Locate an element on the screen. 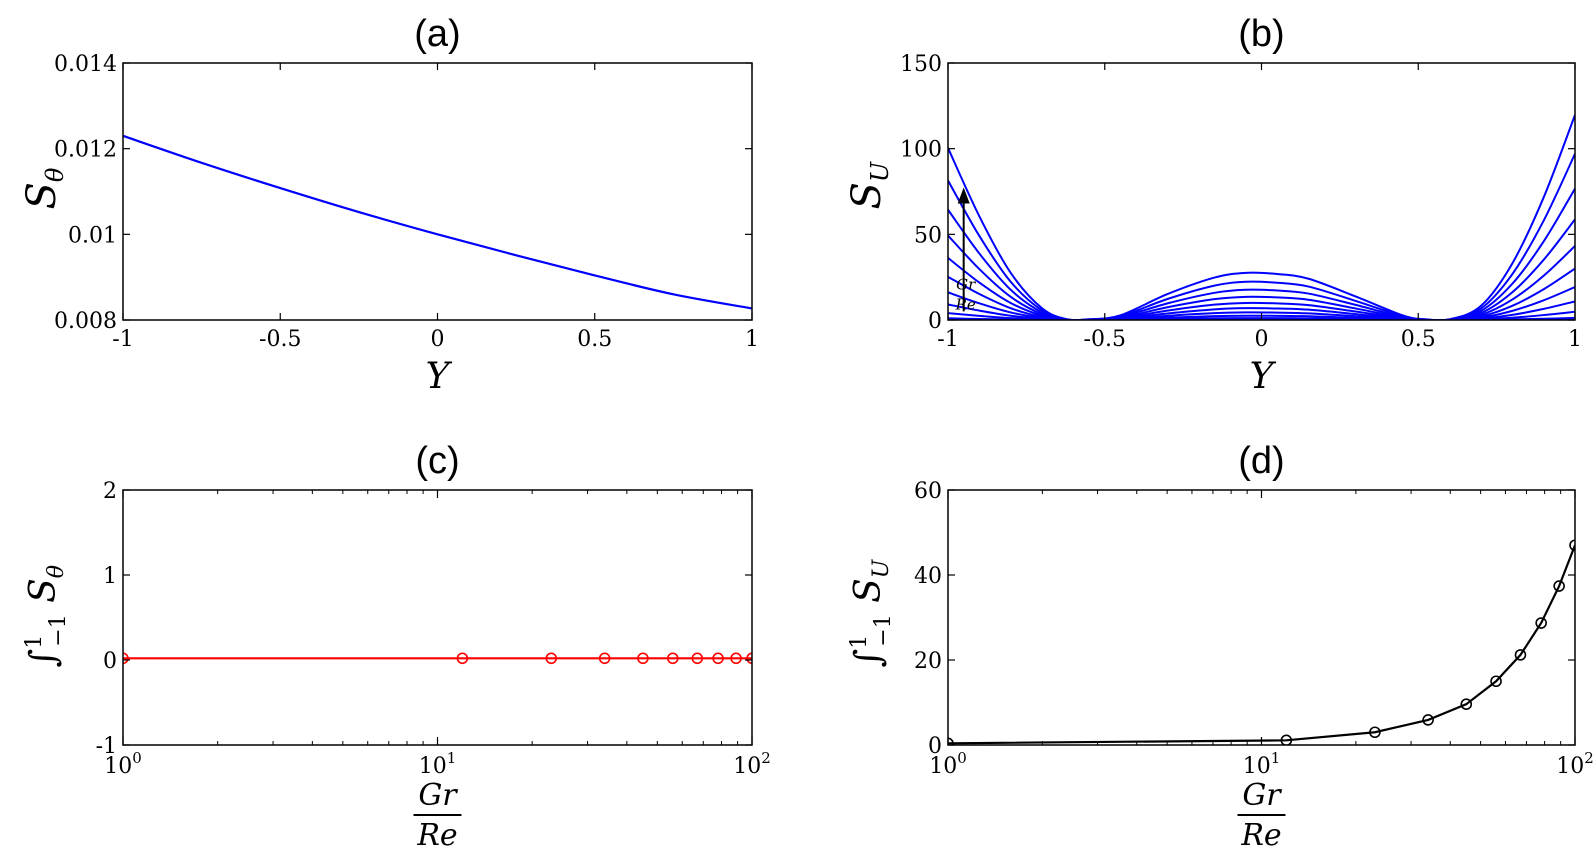 This screenshot has height=858, width=1594. y-tick-label: 60 is located at coordinates (928, 491).